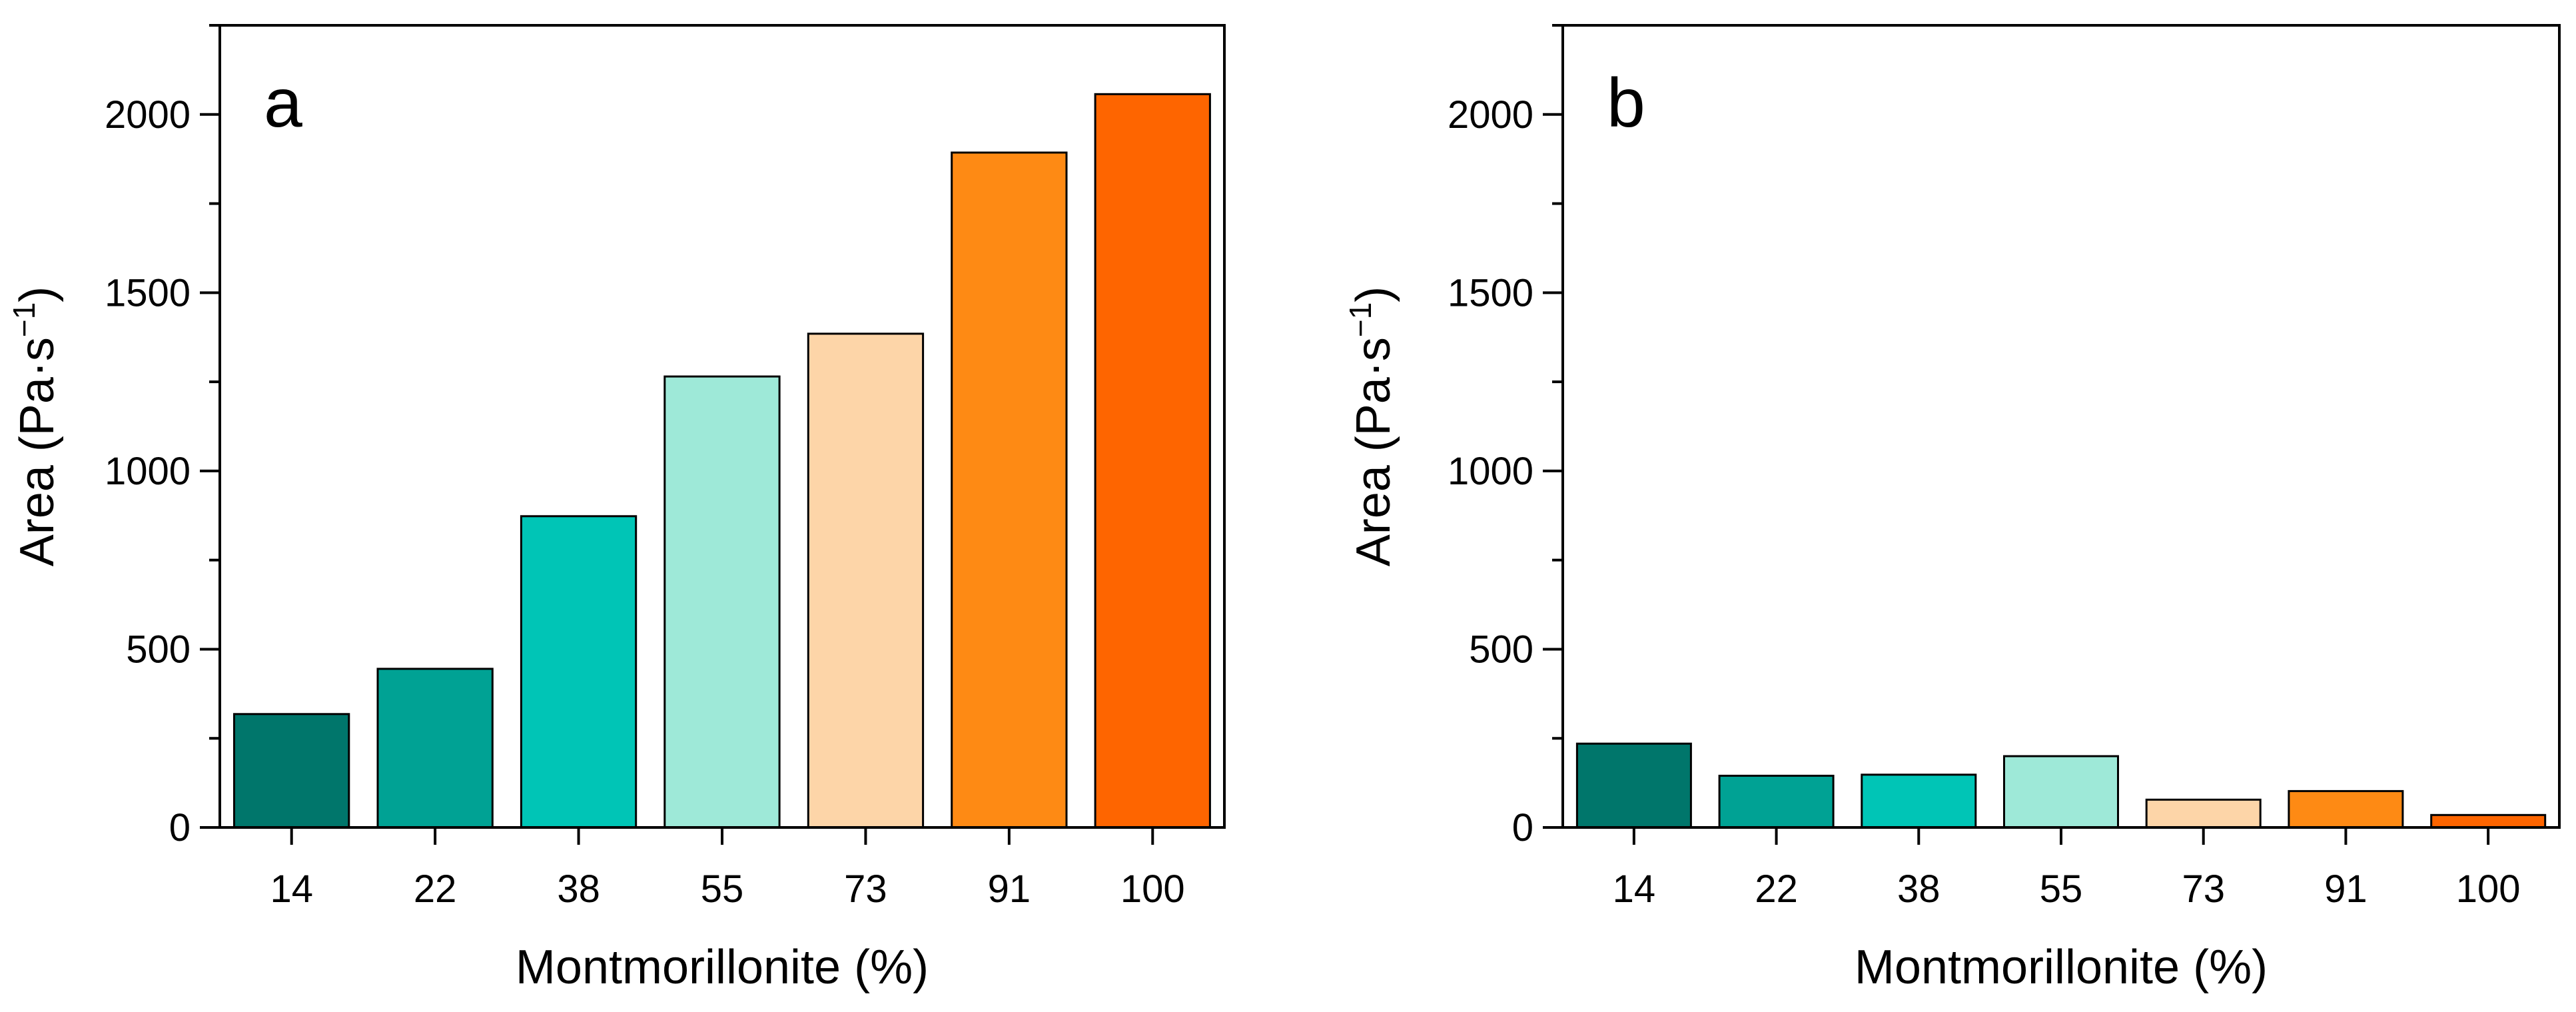 The image size is (2576, 1012). What do you see at coordinates (1626, 104) in the screenshot?
I see `panel-letter: b` at bounding box center [1626, 104].